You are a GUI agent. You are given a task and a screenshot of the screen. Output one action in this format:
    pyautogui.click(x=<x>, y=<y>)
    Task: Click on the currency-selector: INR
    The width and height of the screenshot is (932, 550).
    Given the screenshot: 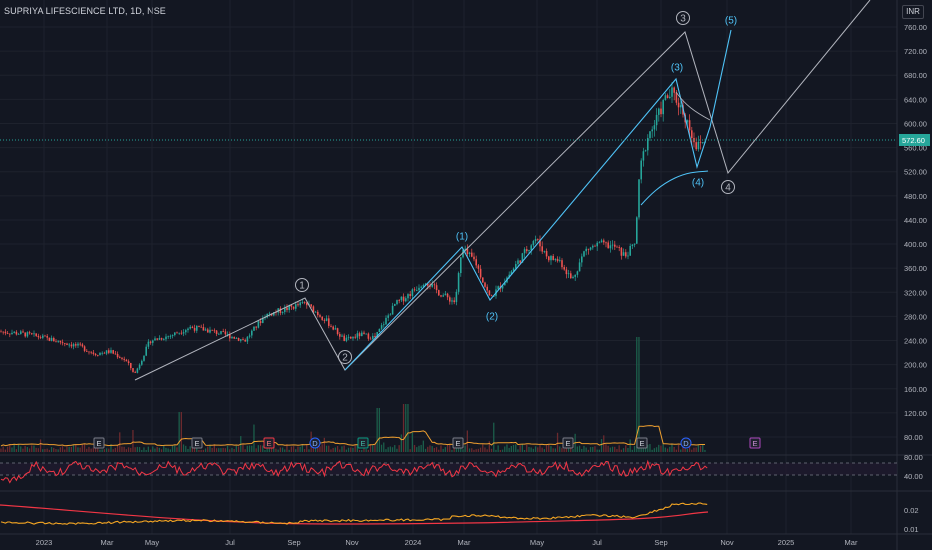 What is the action you would take?
    pyautogui.click(x=913, y=12)
    